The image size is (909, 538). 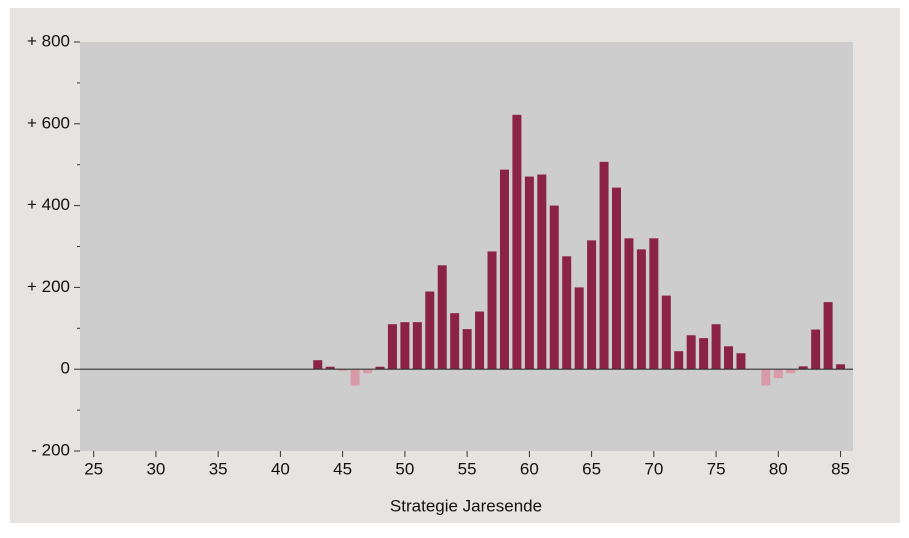 What do you see at coordinates (48, 40) in the screenshot?
I see `y-tick-label: + 800` at bounding box center [48, 40].